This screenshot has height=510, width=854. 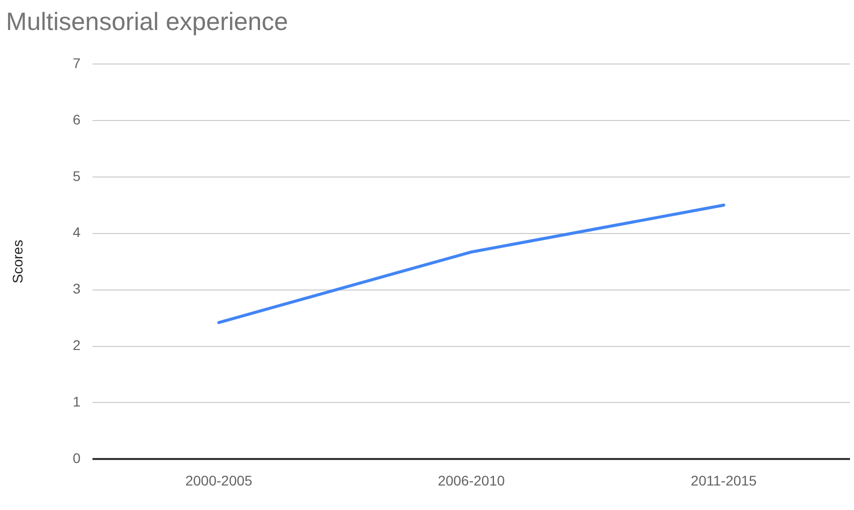 I want to click on y-tick-label: 7, so click(x=76, y=62).